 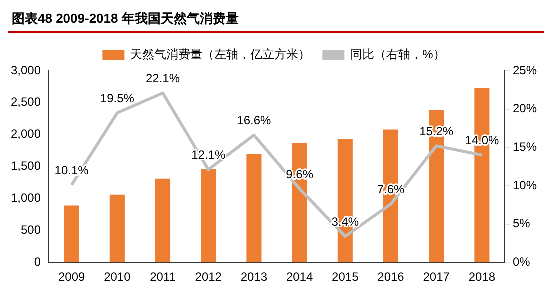 What do you see at coordinates (117, 98) in the screenshot?
I see `data-label: 19.5%` at bounding box center [117, 98].